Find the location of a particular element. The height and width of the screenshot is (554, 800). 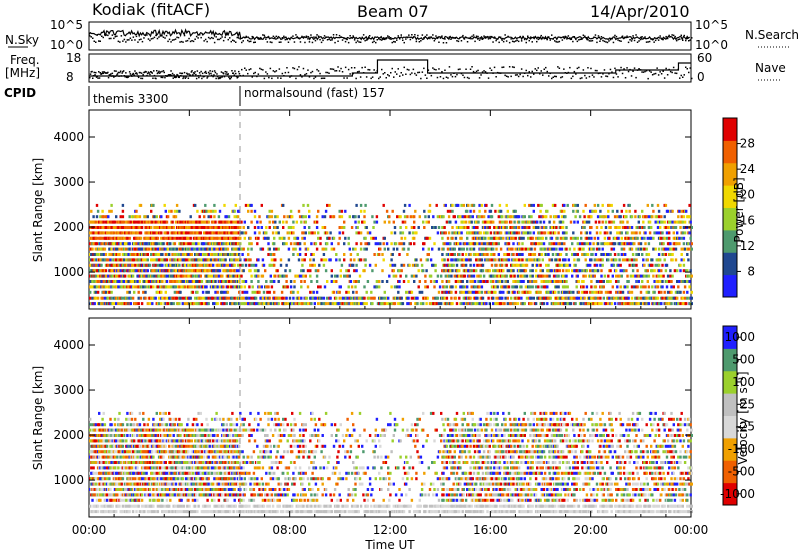

date-title: 14/Apr/2010 is located at coordinates (640, 11).